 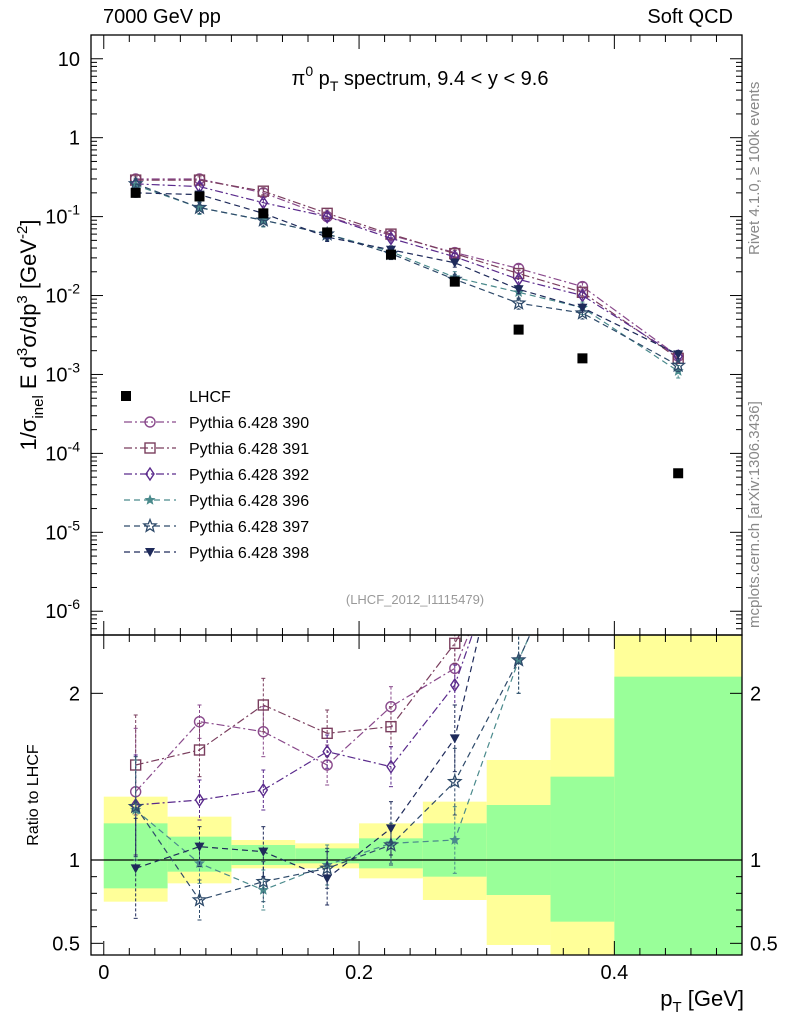 What do you see at coordinates (249, 553) in the screenshot?
I see `legend-label-5: Pythia 6.428 398` at bounding box center [249, 553].